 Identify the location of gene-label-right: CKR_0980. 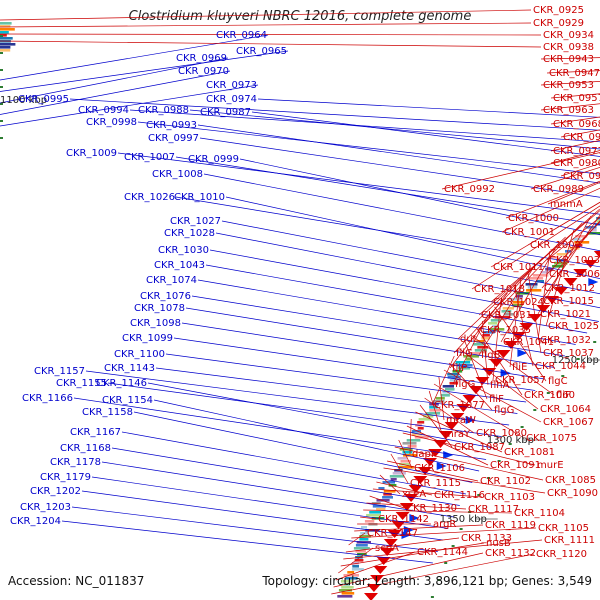
(576, 163).